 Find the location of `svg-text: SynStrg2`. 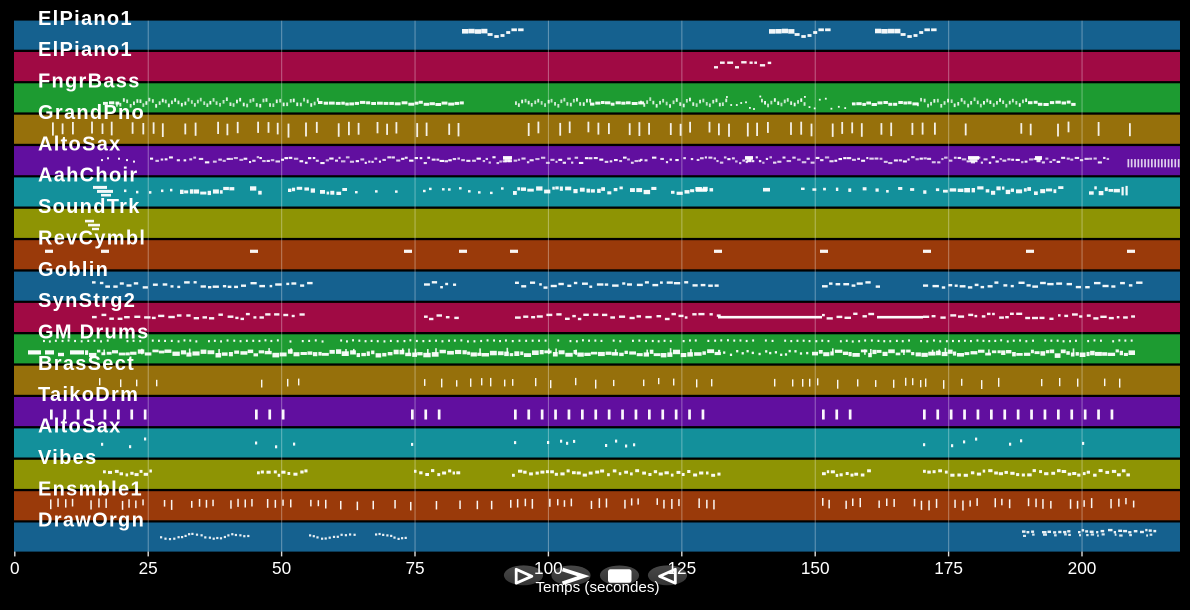

svg-text: SynStrg2 is located at coordinates (87, 301).